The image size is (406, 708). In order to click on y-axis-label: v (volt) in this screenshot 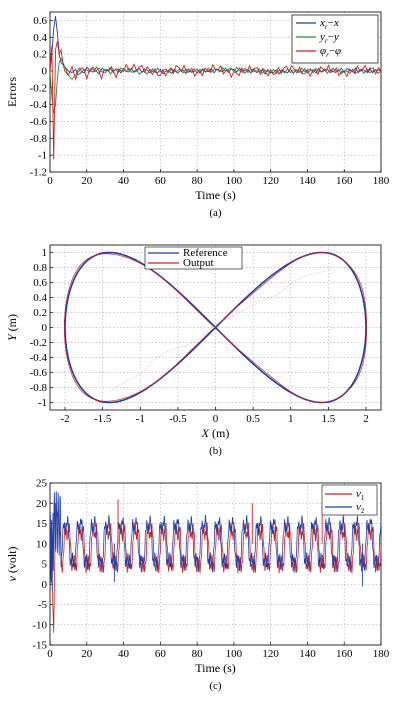, I will do `click(12, 564)`.